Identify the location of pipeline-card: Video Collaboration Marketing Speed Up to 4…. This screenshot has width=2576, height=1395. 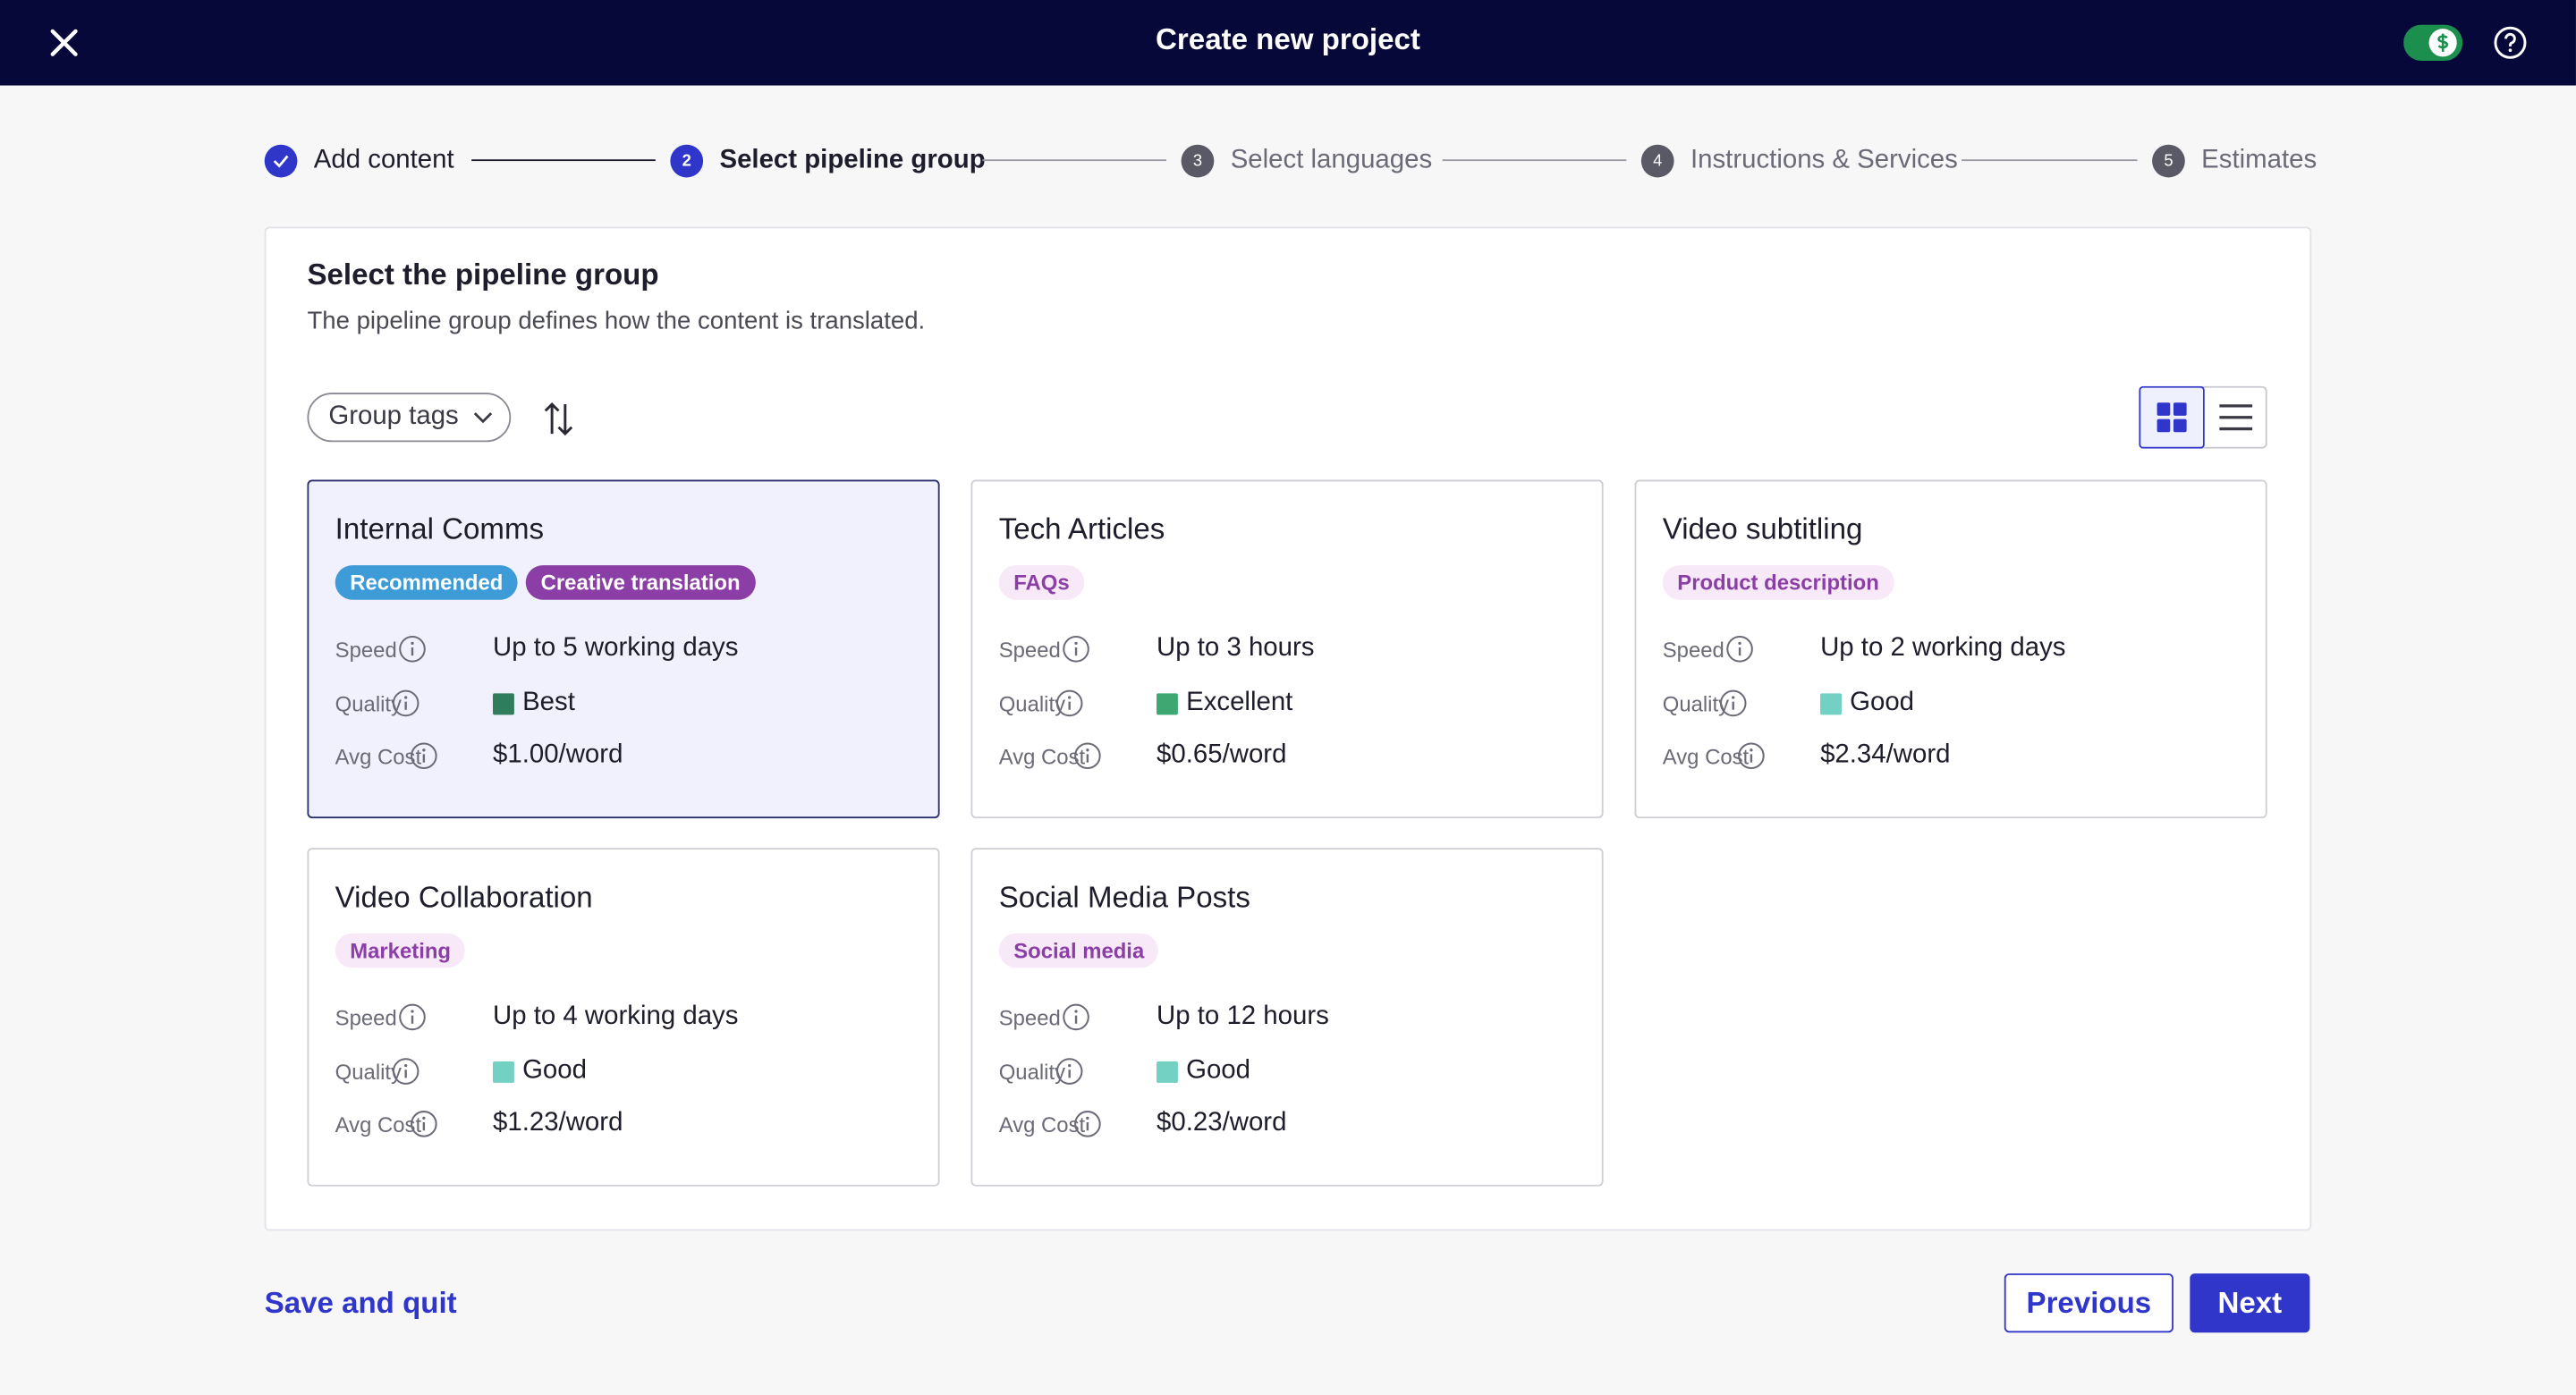
(623, 1017).